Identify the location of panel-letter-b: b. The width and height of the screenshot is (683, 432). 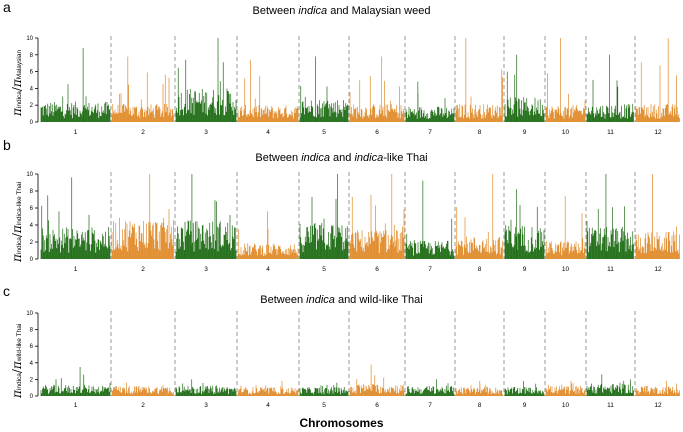
(7, 145).